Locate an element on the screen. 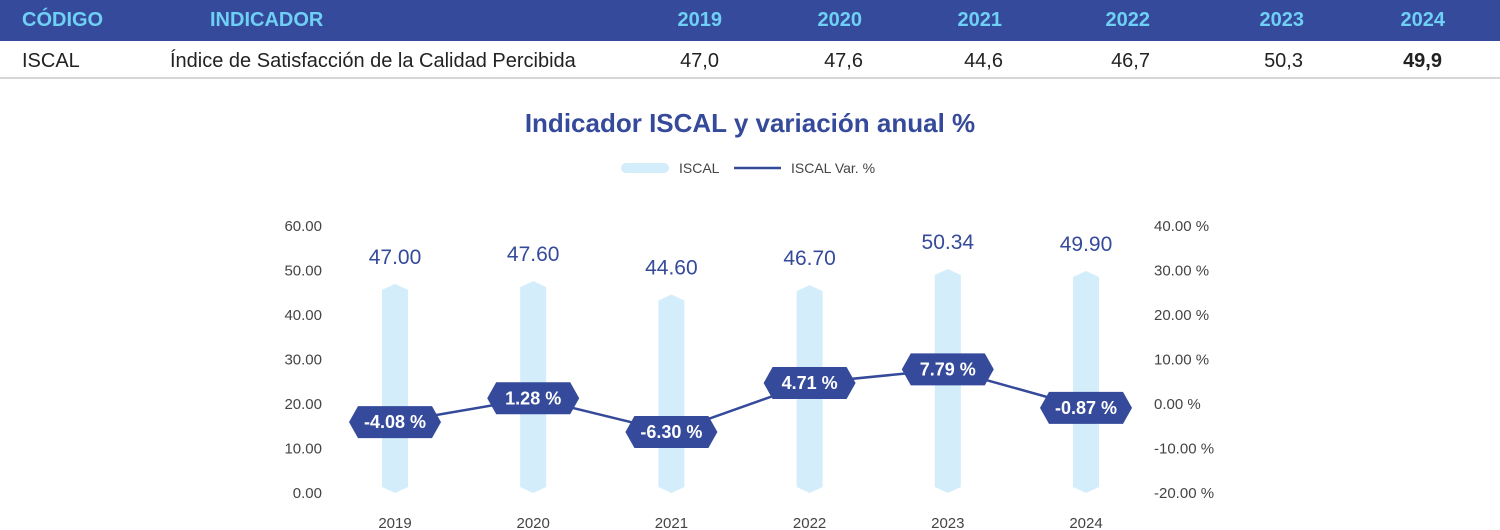 This screenshot has width=1500, height=530. y-left-tick-label: 10.00 is located at coordinates (303, 449).